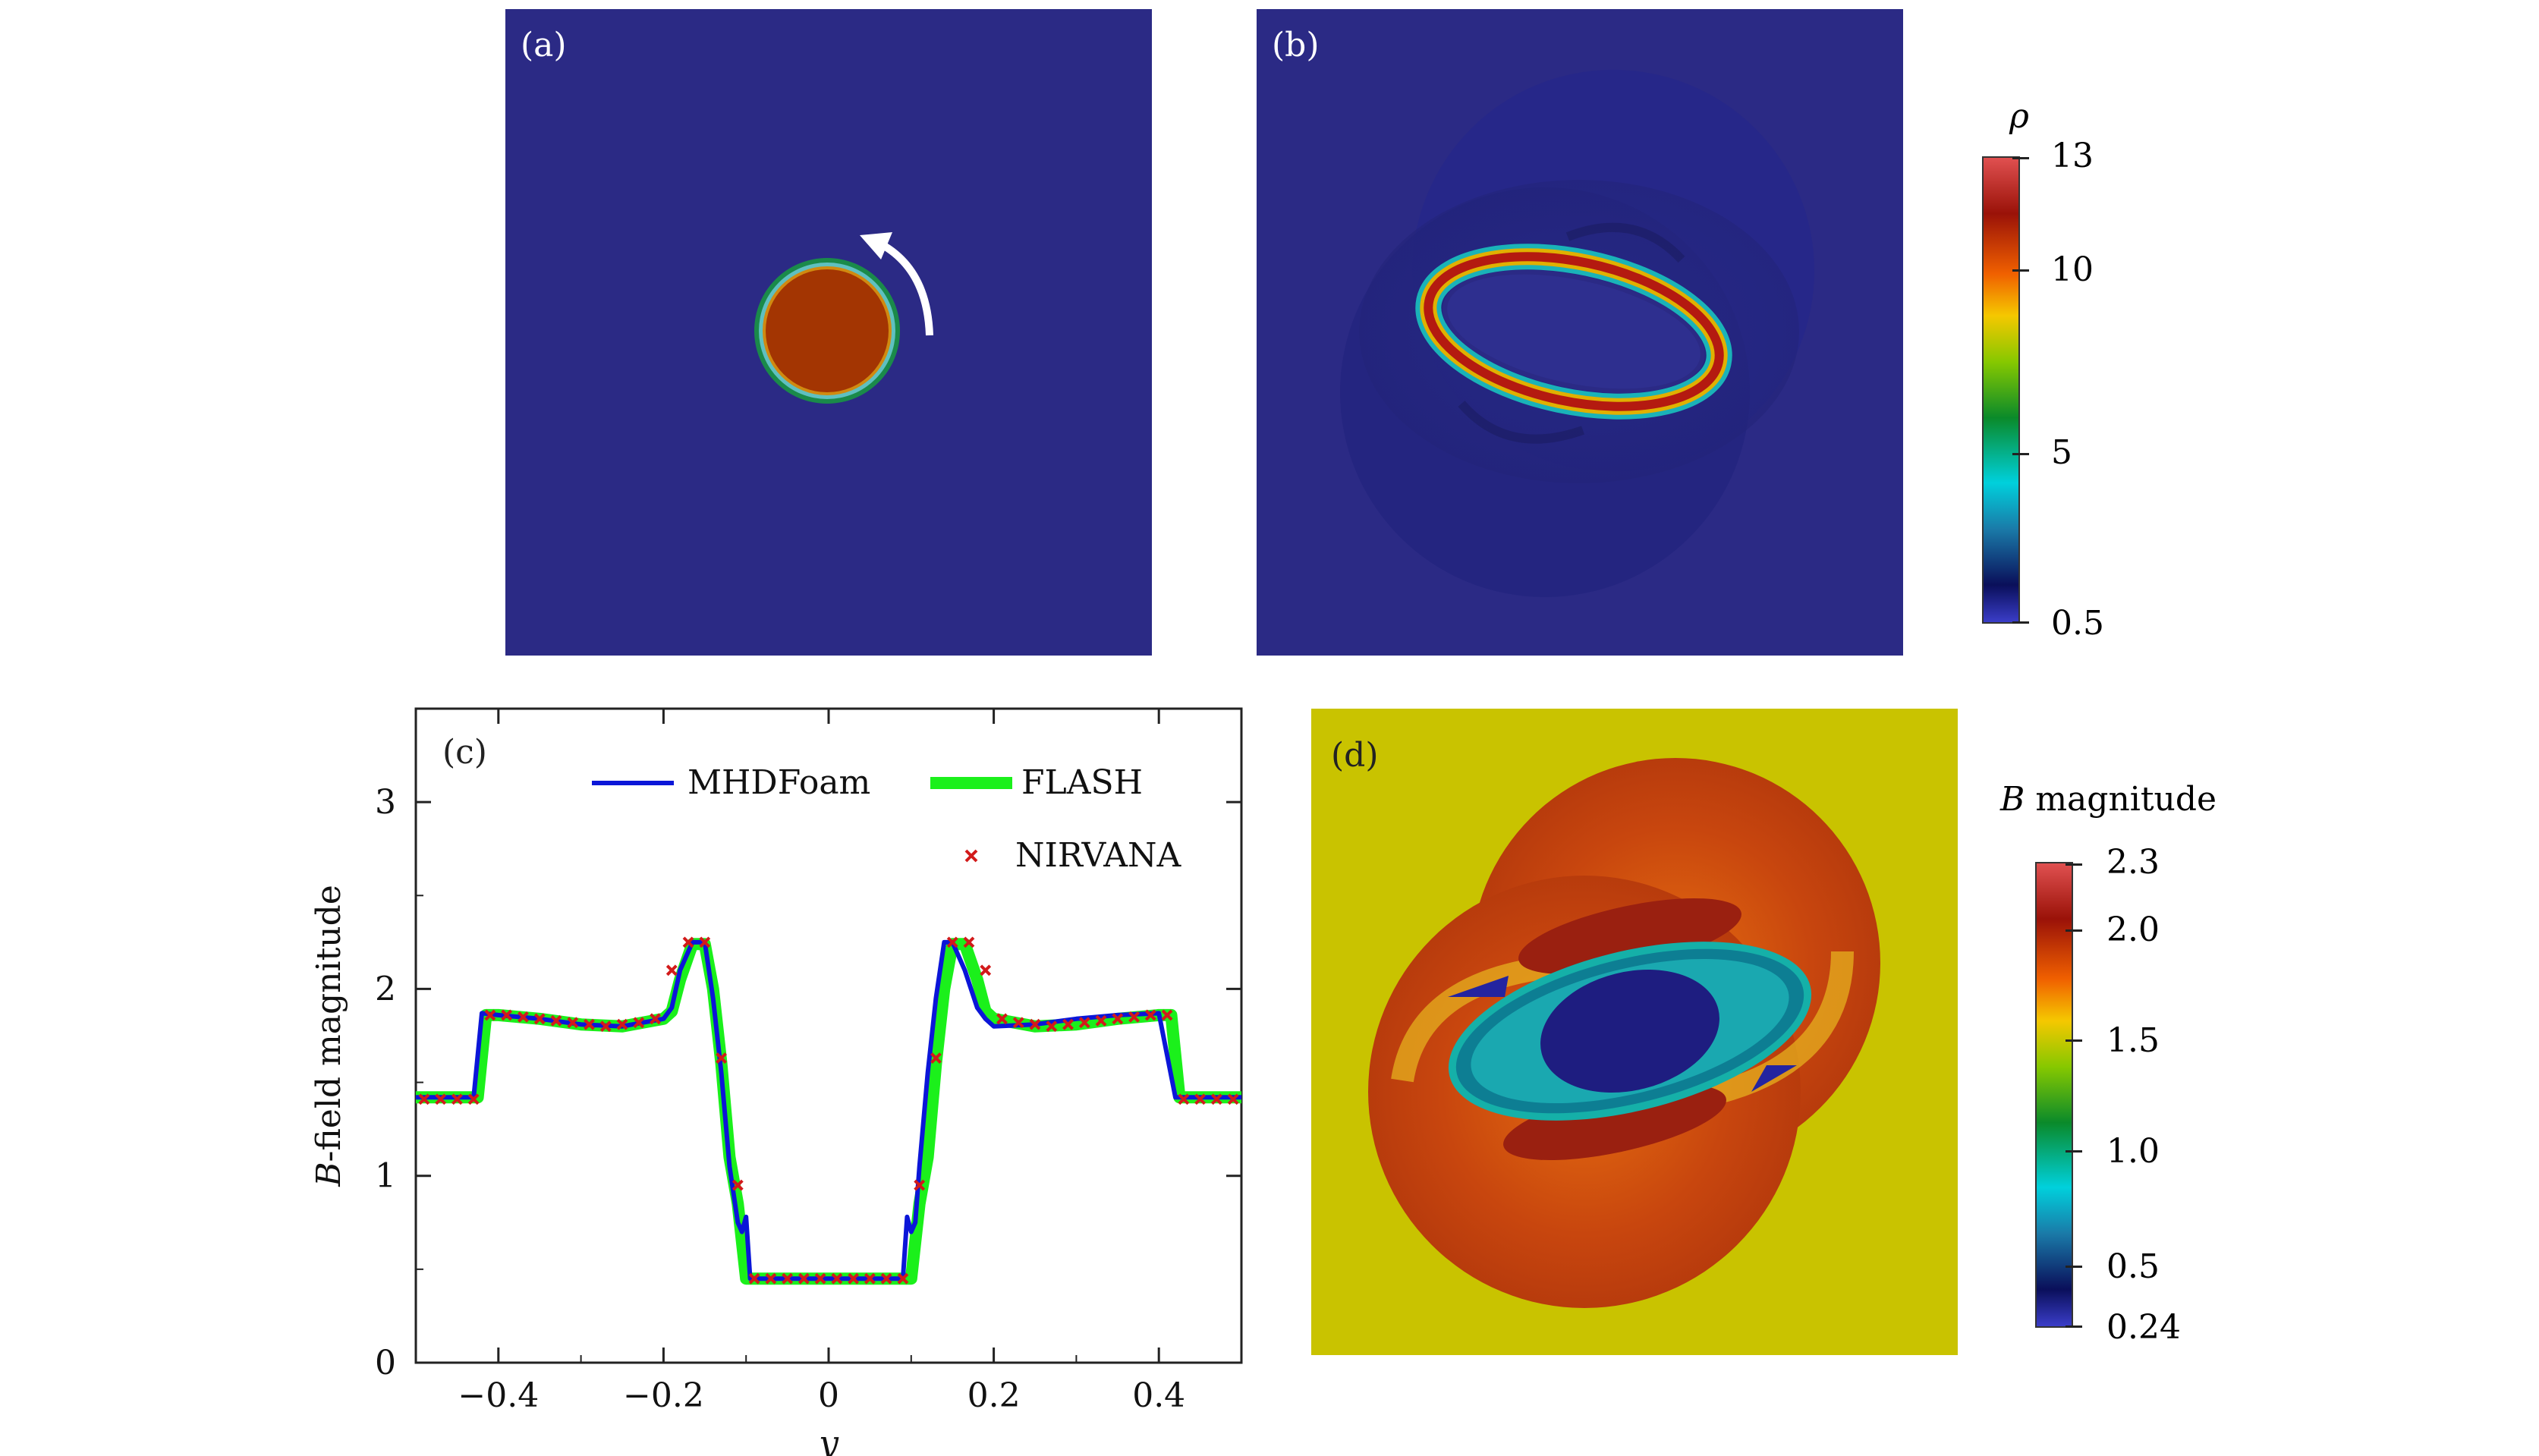 The height and width of the screenshot is (1456, 2539). What do you see at coordinates (1577, 333) in the screenshot?
I see `panel-b-field` at bounding box center [1577, 333].